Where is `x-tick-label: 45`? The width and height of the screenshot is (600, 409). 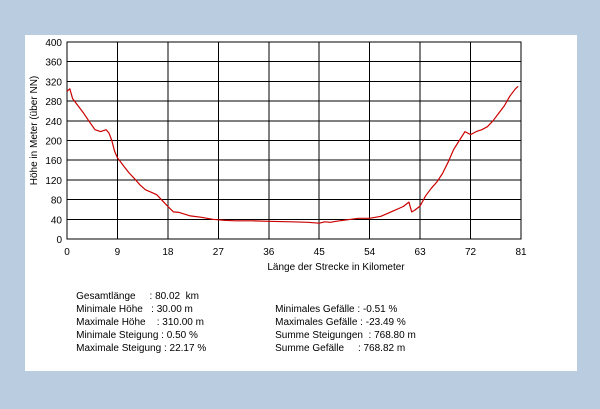
x-tick-label: 45 is located at coordinates (320, 252).